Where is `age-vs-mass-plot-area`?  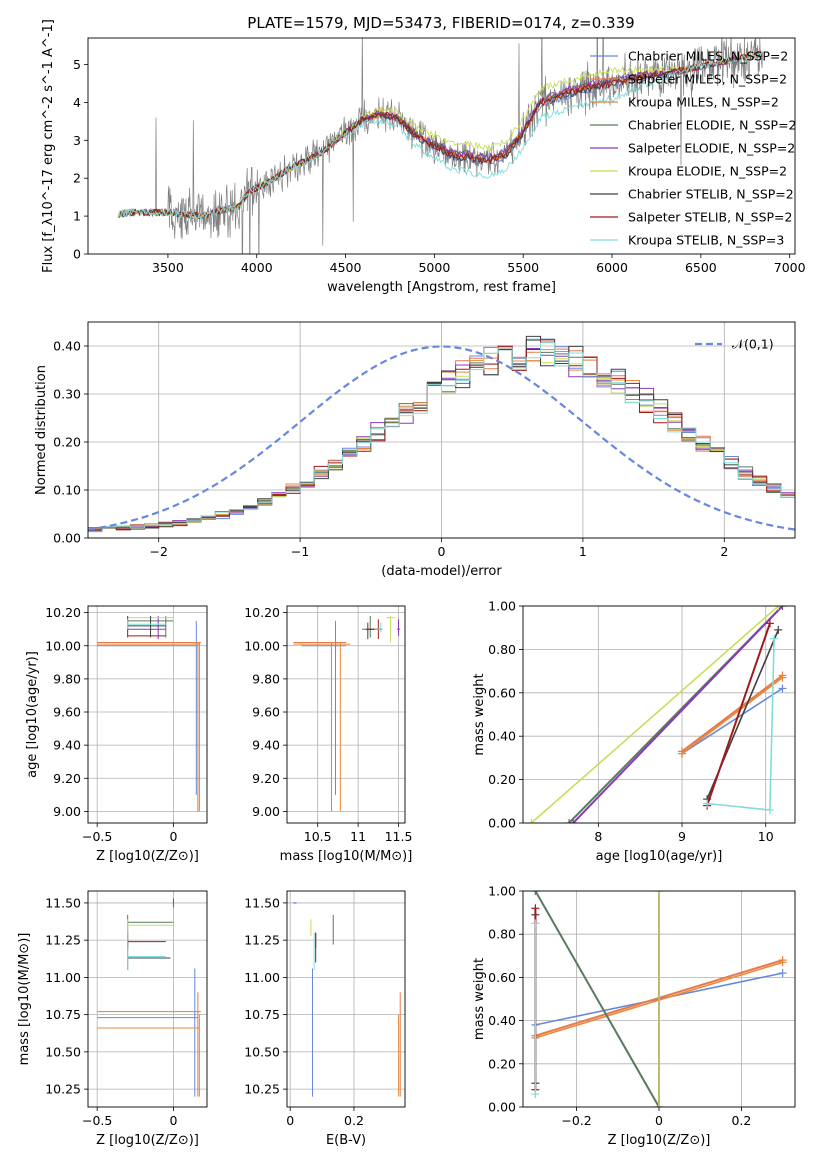 age-vs-mass-plot-area is located at coordinates (347, 713).